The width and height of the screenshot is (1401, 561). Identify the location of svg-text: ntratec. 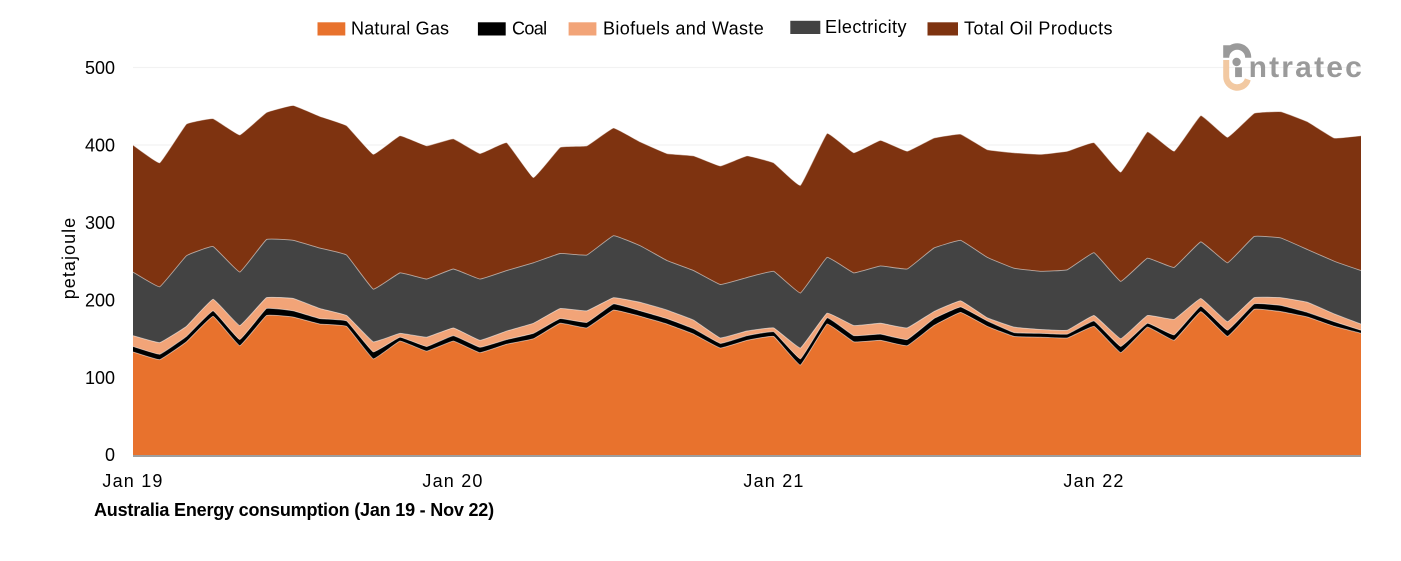
(1306, 67).